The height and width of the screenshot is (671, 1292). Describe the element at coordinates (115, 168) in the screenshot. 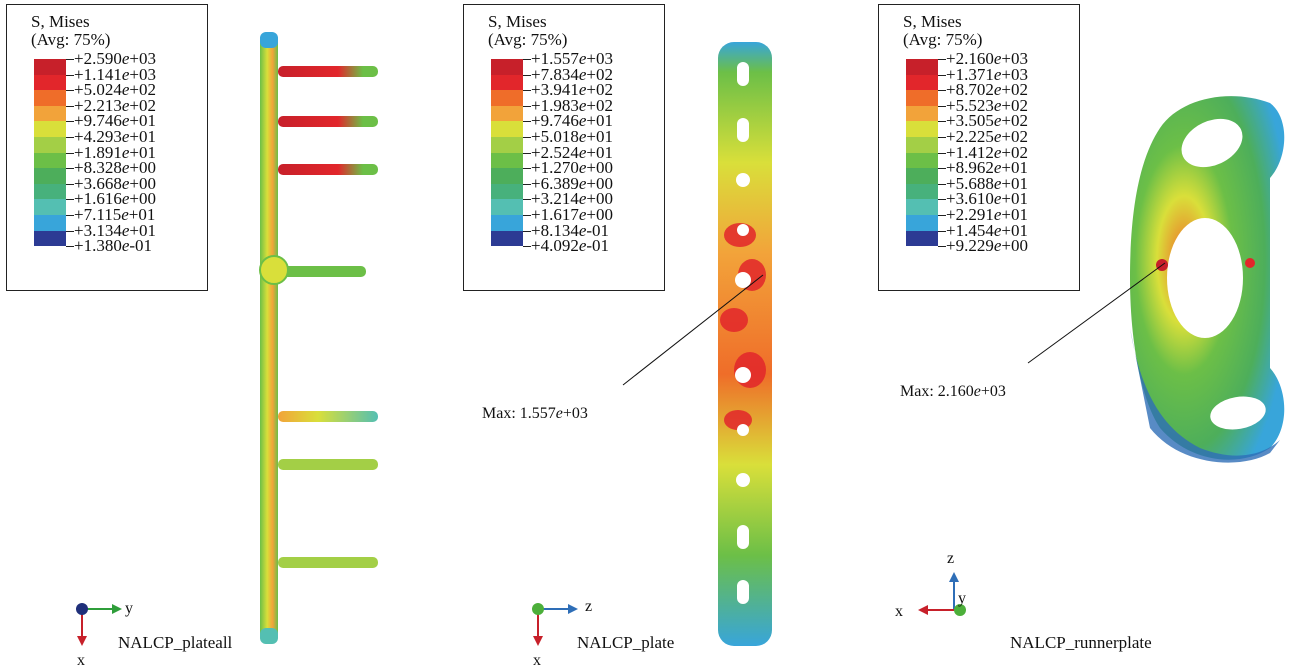

I see `legend-value: +8.328e+00` at that location.